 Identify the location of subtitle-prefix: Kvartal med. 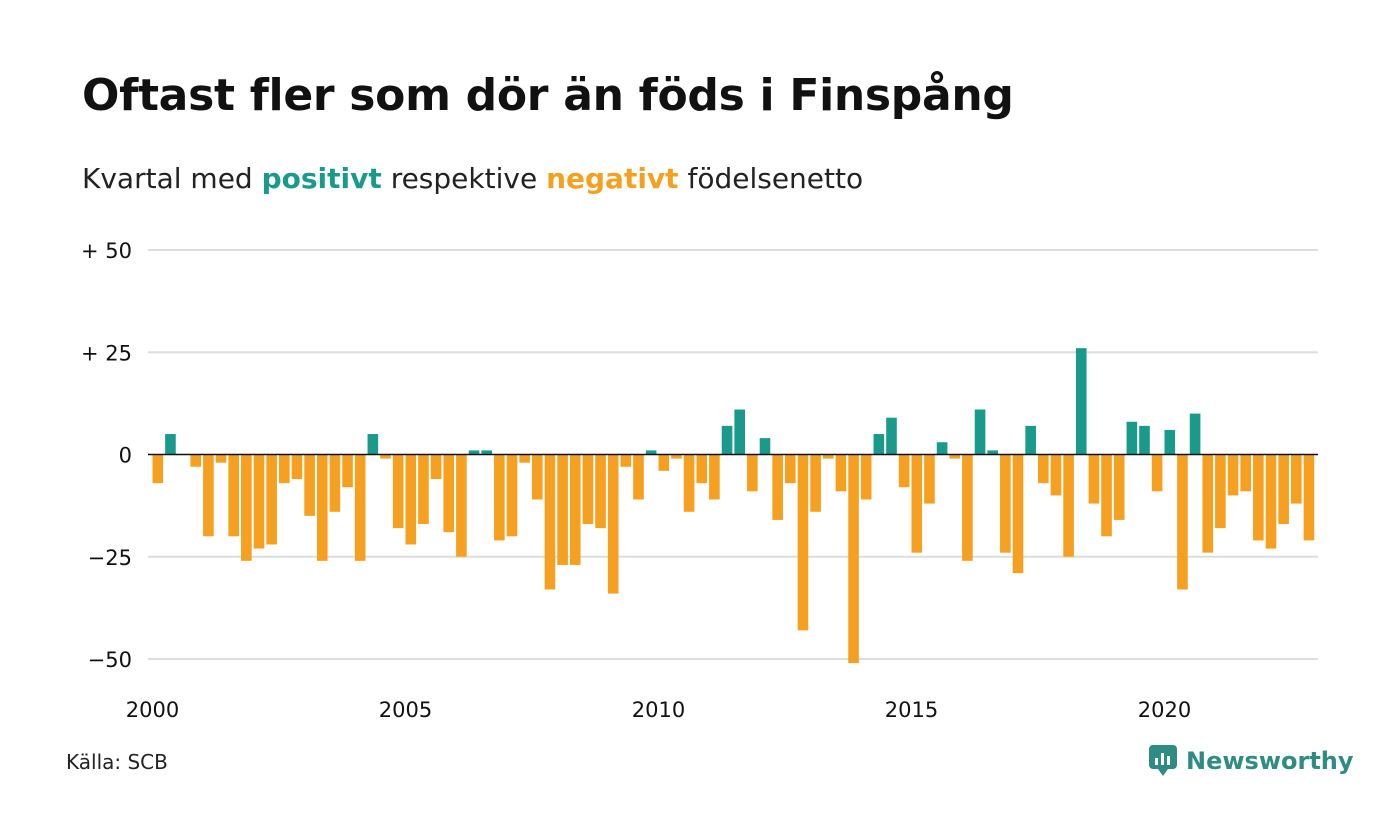
(167, 178).